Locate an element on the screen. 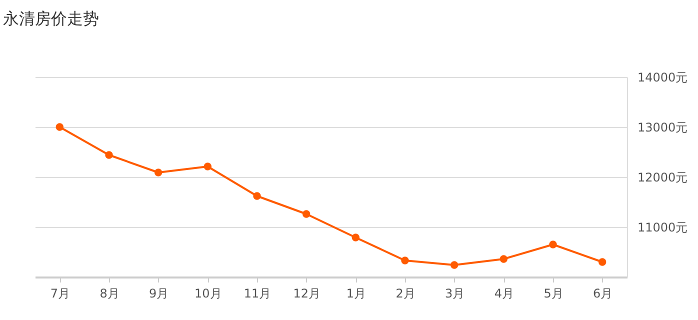 The image size is (698, 320). y-tick-label: 14000元 is located at coordinates (663, 77).